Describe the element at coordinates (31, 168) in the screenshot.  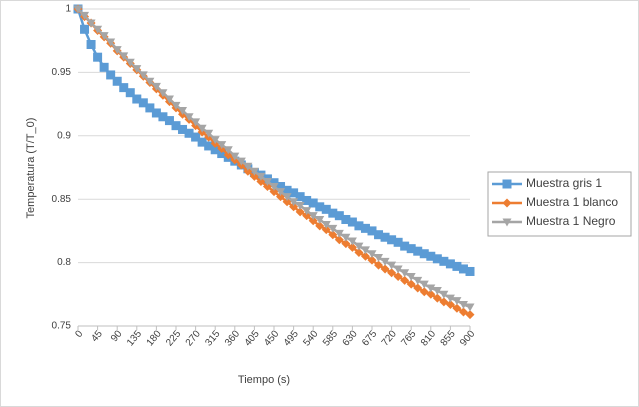
I see `y-axis-title: Temperatura (T/T_0)` at that location.